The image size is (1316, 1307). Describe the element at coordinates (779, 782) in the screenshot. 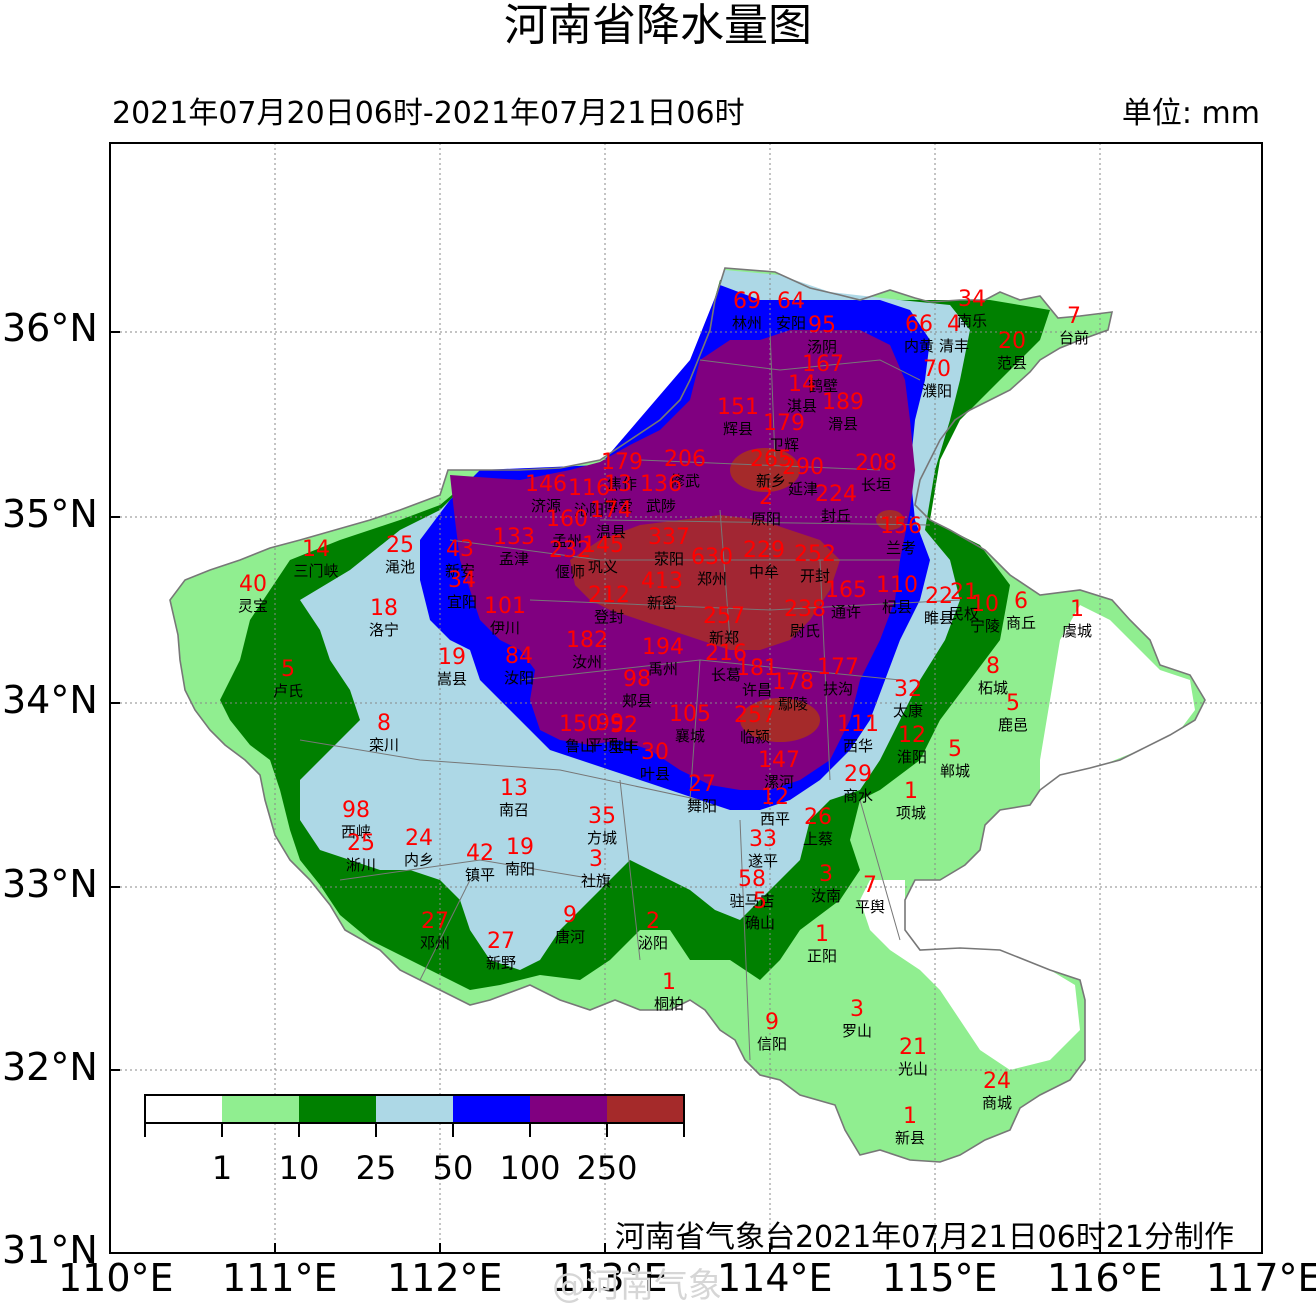

I see `station-name: 漯河` at that location.